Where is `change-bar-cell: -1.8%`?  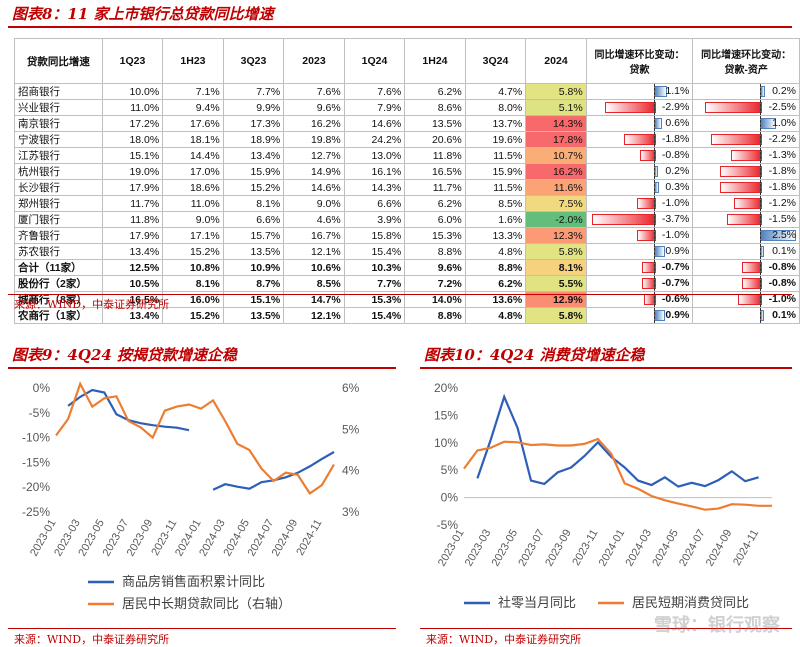
change-bar-cell: -1.8% is located at coordinates (746, 171).